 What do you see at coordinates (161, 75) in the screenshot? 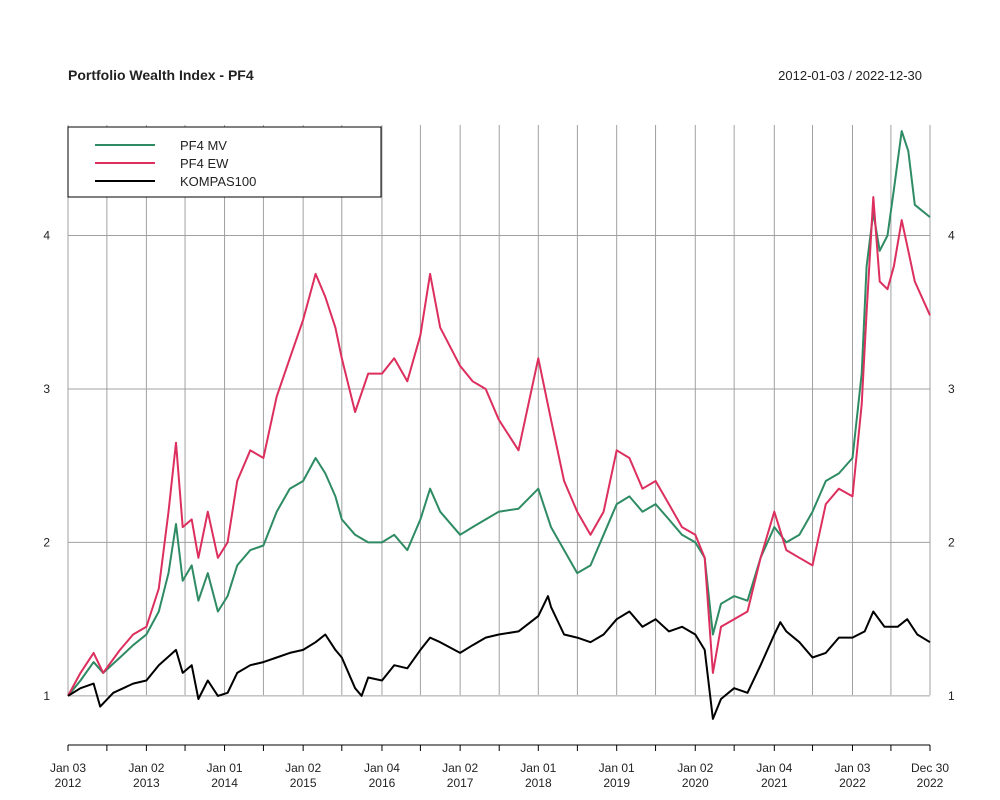
I see `chart-title: Portfolio Wealth Index - PF4` at bounding box center [161, 75].